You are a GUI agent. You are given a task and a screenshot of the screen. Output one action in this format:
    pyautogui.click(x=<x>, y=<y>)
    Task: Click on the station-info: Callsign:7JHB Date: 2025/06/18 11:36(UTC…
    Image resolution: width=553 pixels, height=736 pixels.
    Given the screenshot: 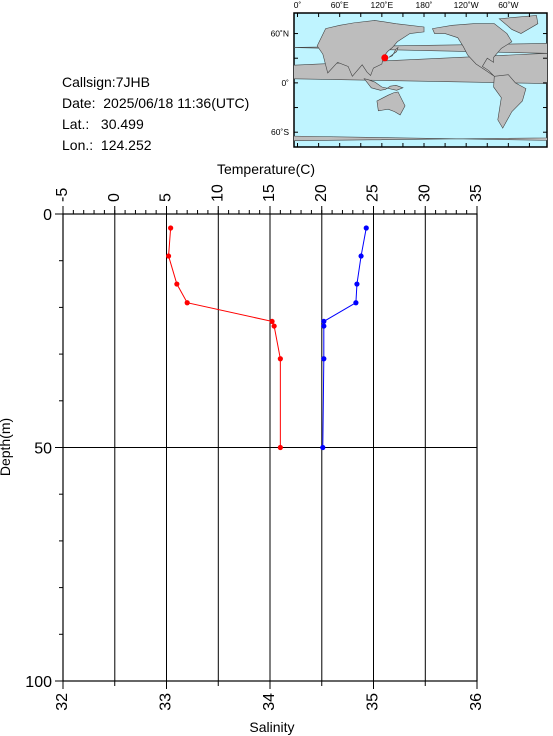 What is the action you would take?
    pyautogui.click(x=155, y=114)
    